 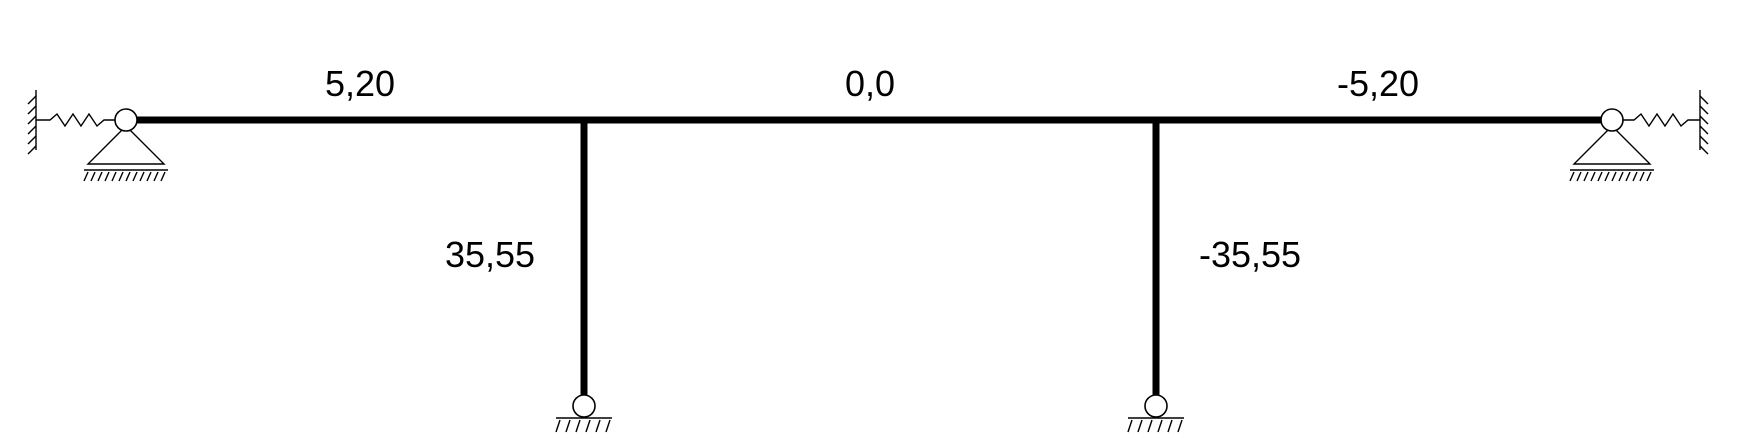 I want to click on beam-middle-label: 0,0, so click(x=870, y=83).